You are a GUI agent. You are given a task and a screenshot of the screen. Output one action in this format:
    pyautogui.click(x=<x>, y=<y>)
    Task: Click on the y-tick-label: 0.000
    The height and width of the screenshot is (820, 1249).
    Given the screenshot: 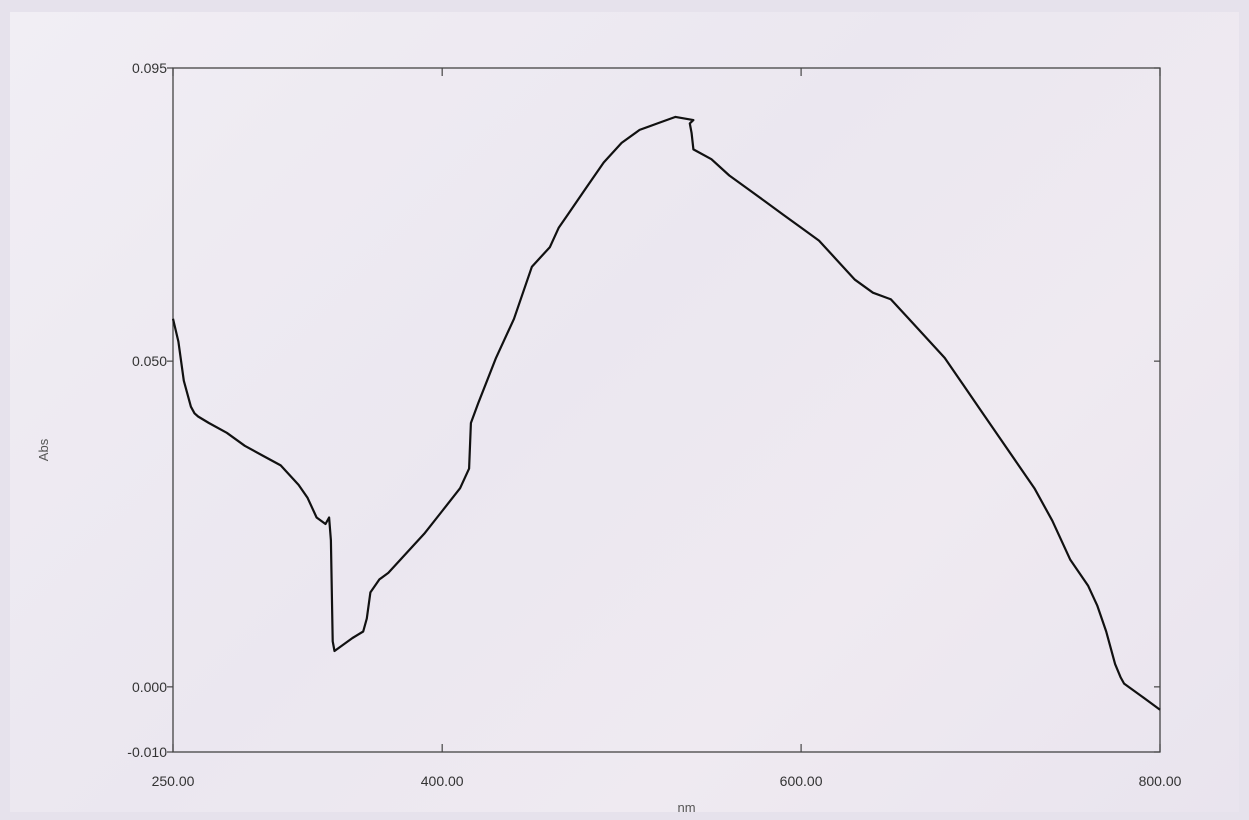 What is the action you would take?
    pyautogui.click(x=149, y=687)
    